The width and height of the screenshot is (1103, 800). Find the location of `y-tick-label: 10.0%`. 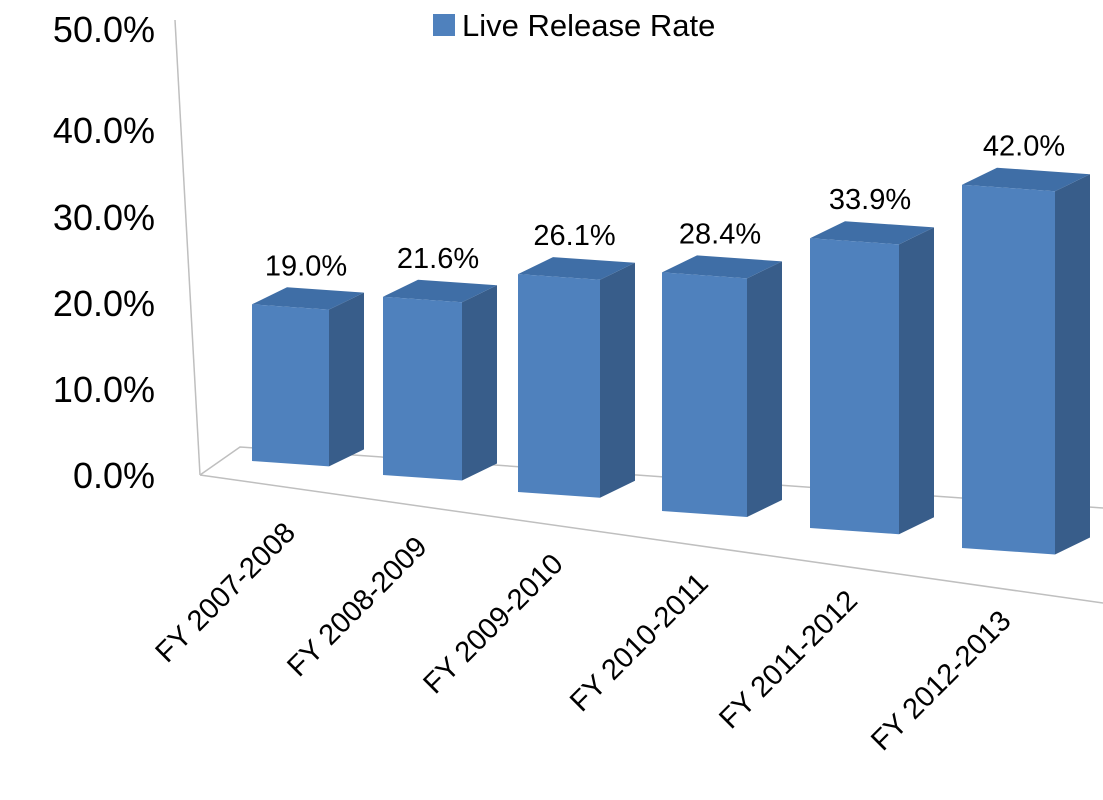

y-tick-label: 10.0% is located at coordinates (104, 389).